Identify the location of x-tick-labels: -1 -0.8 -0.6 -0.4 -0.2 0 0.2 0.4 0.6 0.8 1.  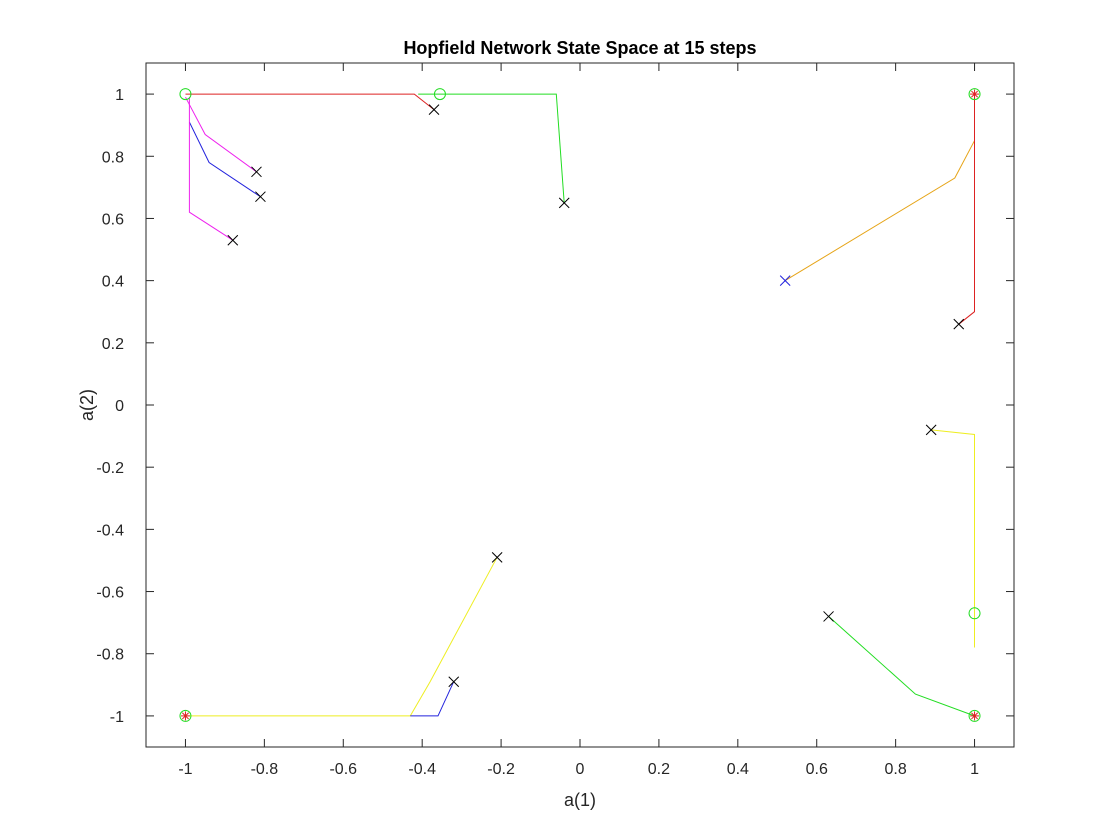
(578, 769).